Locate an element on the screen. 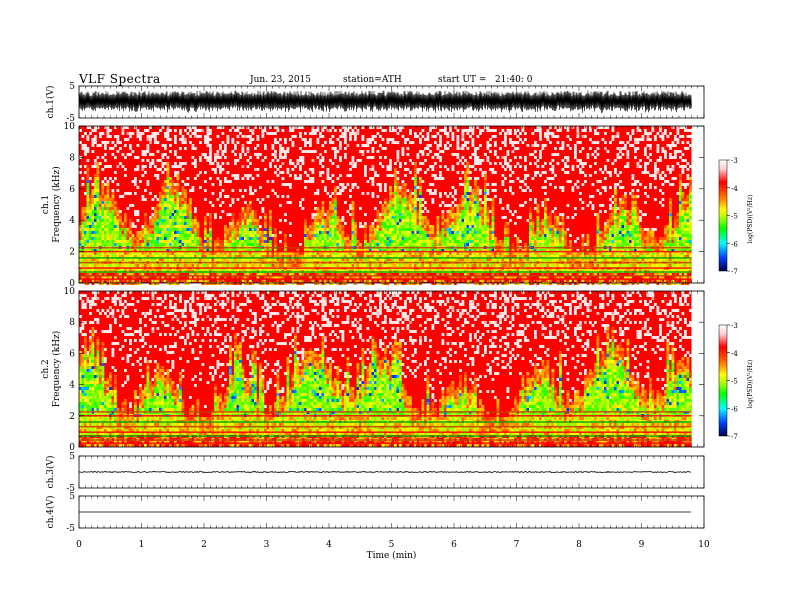 The height and width of the screenshot is (612, 792). xtick-label: 2 is located at coordinates (204, 545).